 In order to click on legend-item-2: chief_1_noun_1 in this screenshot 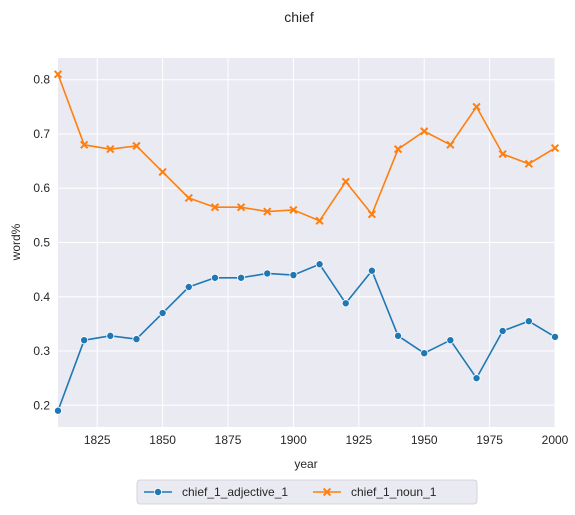, I will do `click(375, 492)`.